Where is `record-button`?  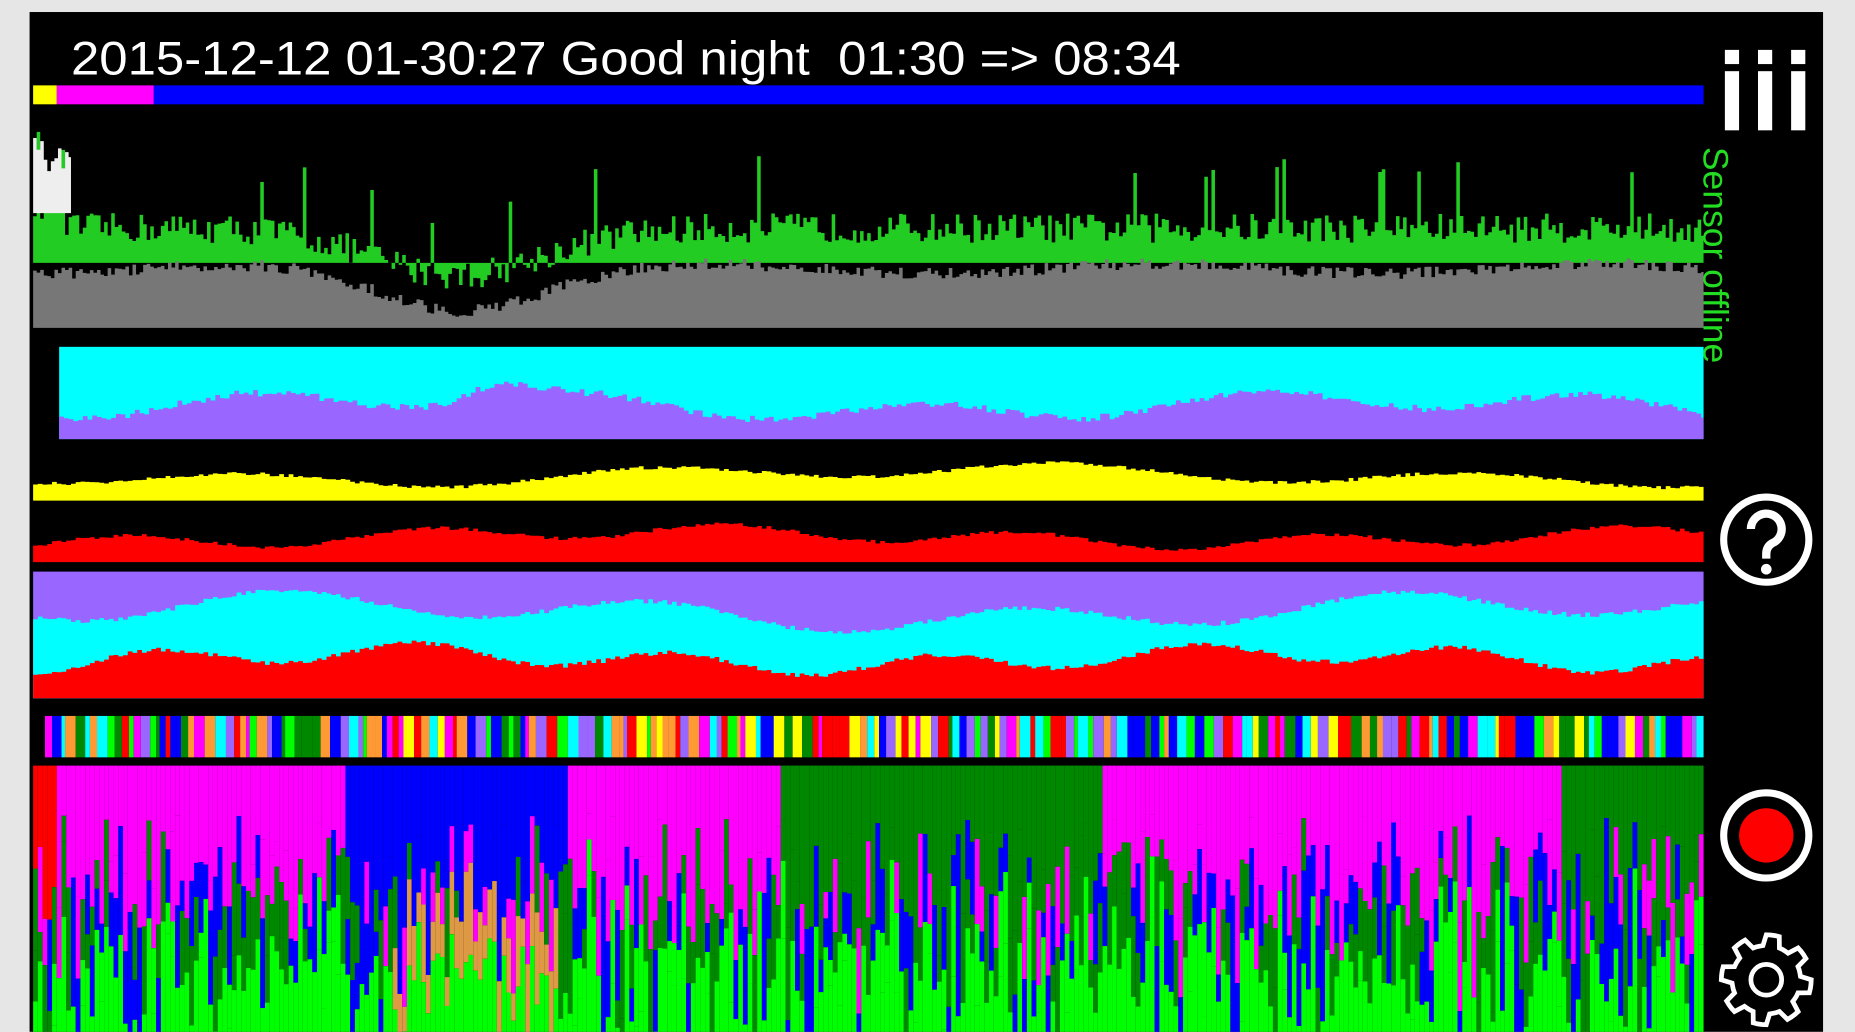 record-button is located at coordinates (1766, 835).